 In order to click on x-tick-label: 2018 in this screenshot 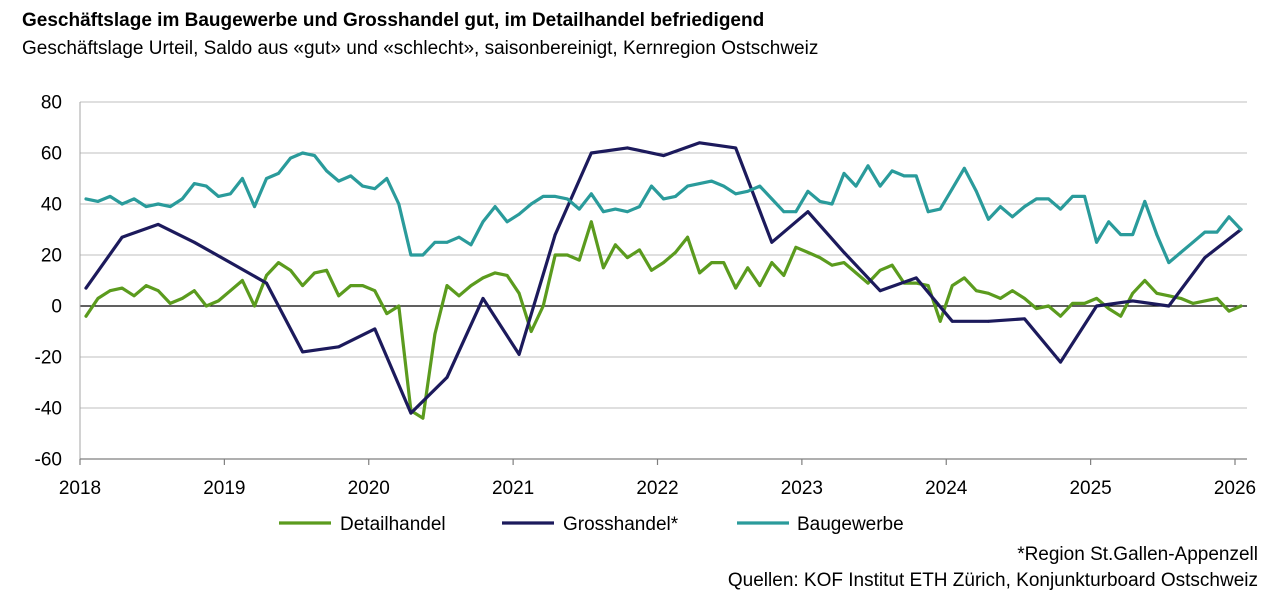, I will do `click(80, 488)`.